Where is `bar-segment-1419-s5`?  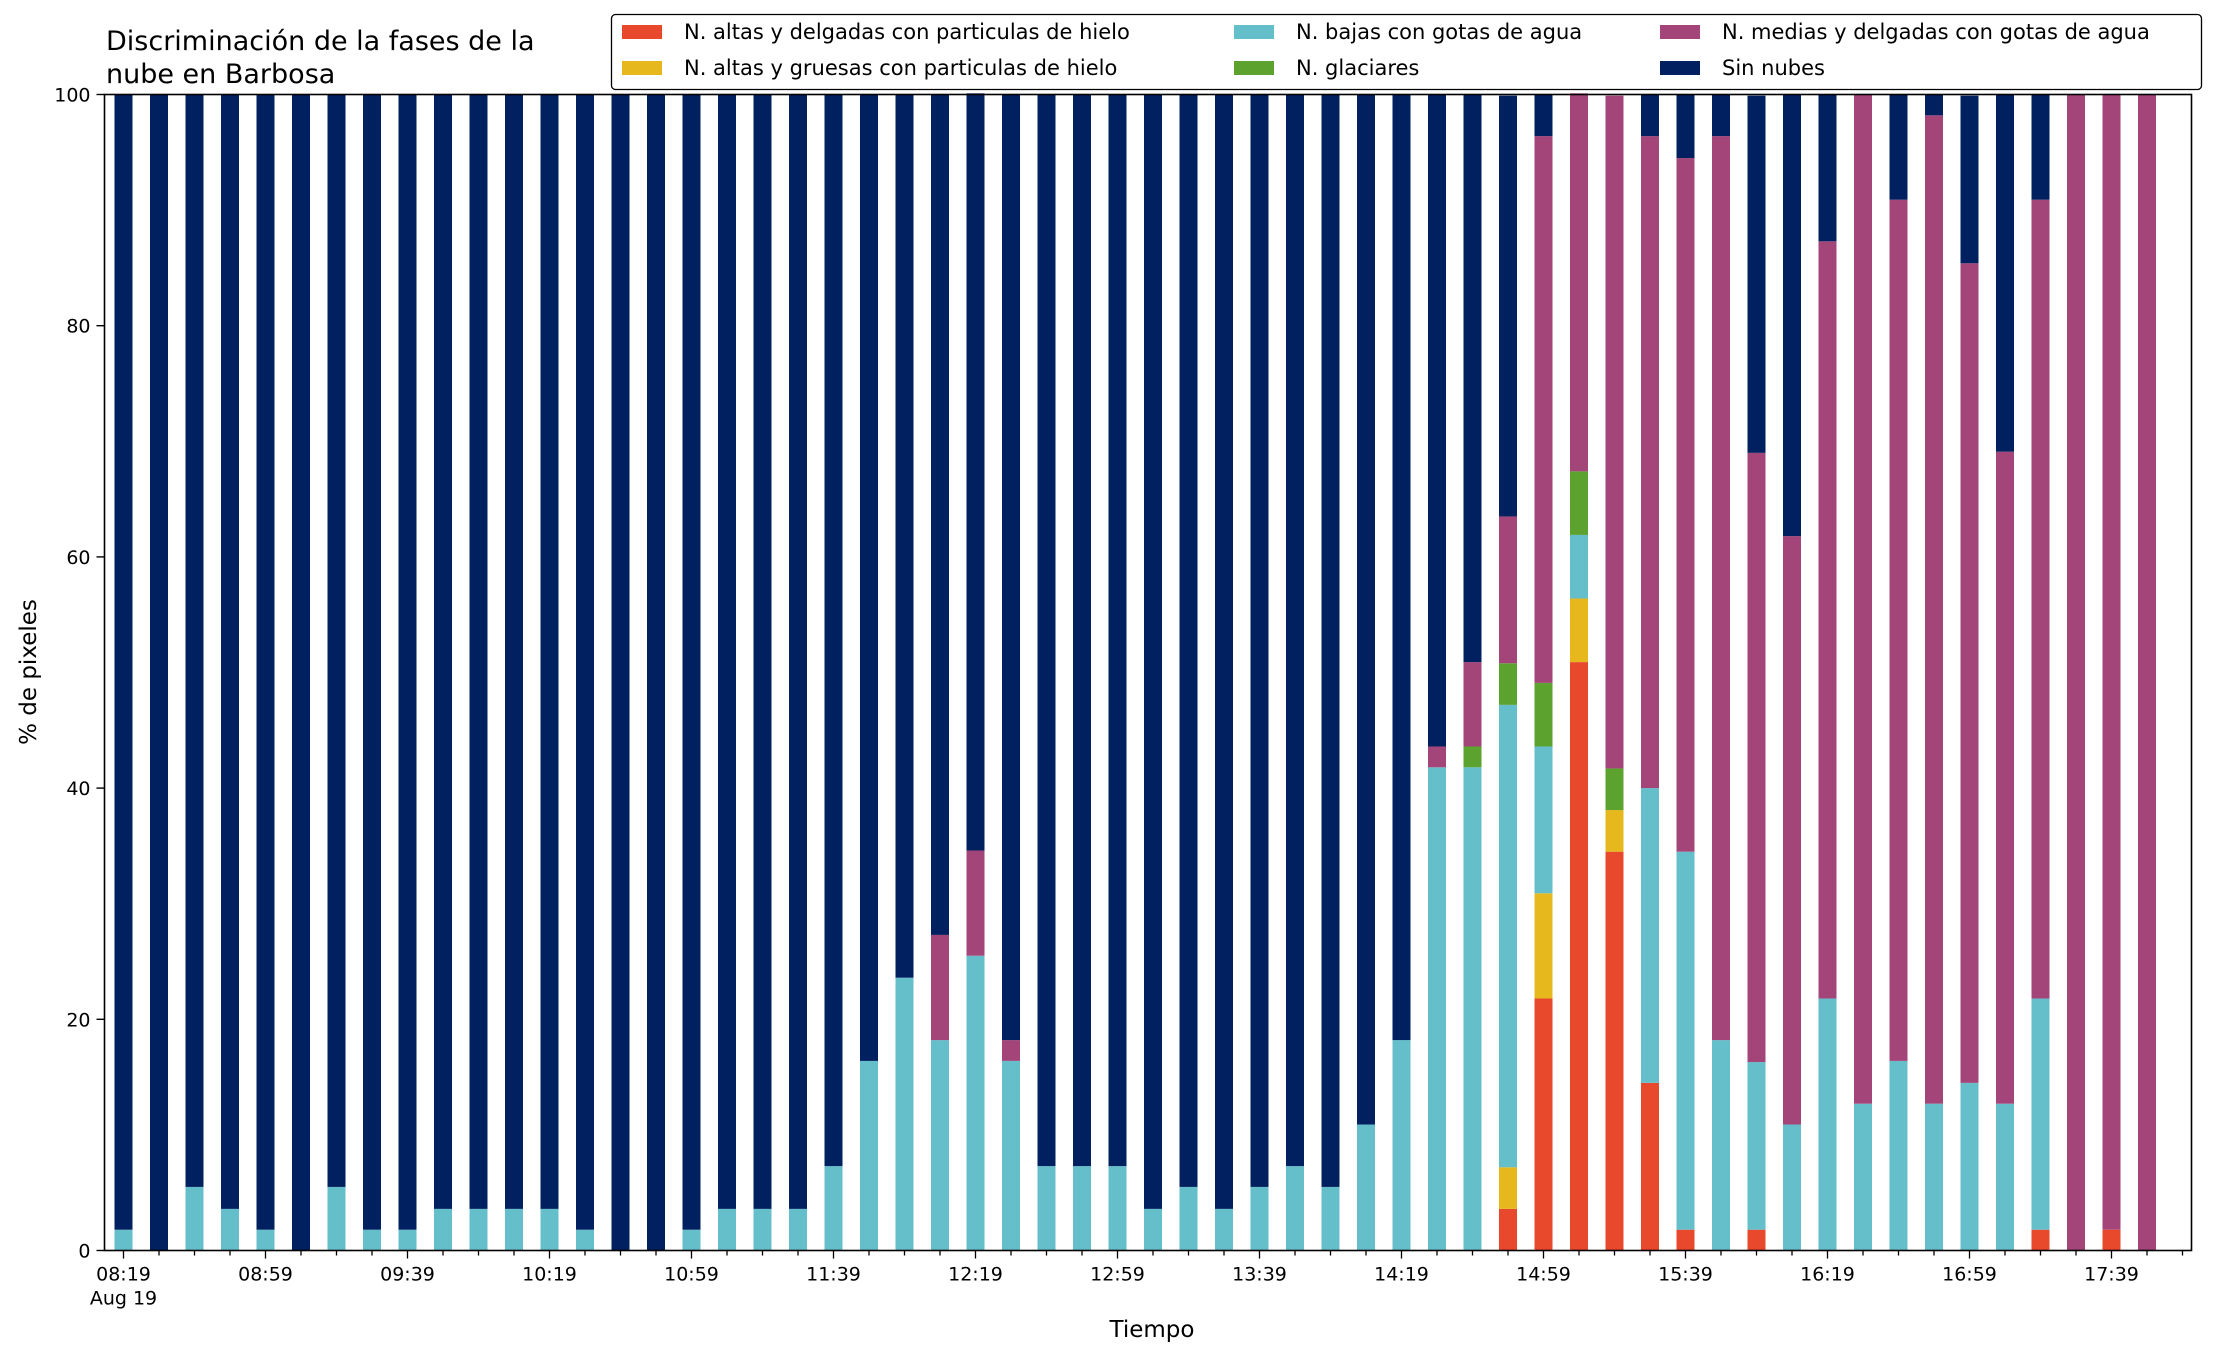 bar-segment-1419-s5 is located at coordinates (1401, 567).